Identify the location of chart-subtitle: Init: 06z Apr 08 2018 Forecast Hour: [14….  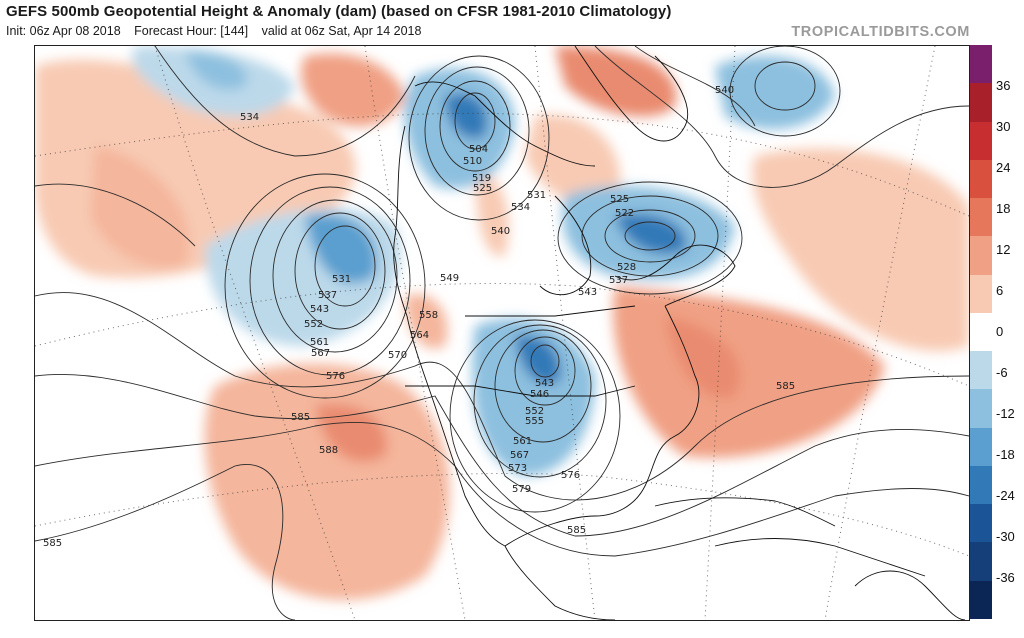
(218, 31).